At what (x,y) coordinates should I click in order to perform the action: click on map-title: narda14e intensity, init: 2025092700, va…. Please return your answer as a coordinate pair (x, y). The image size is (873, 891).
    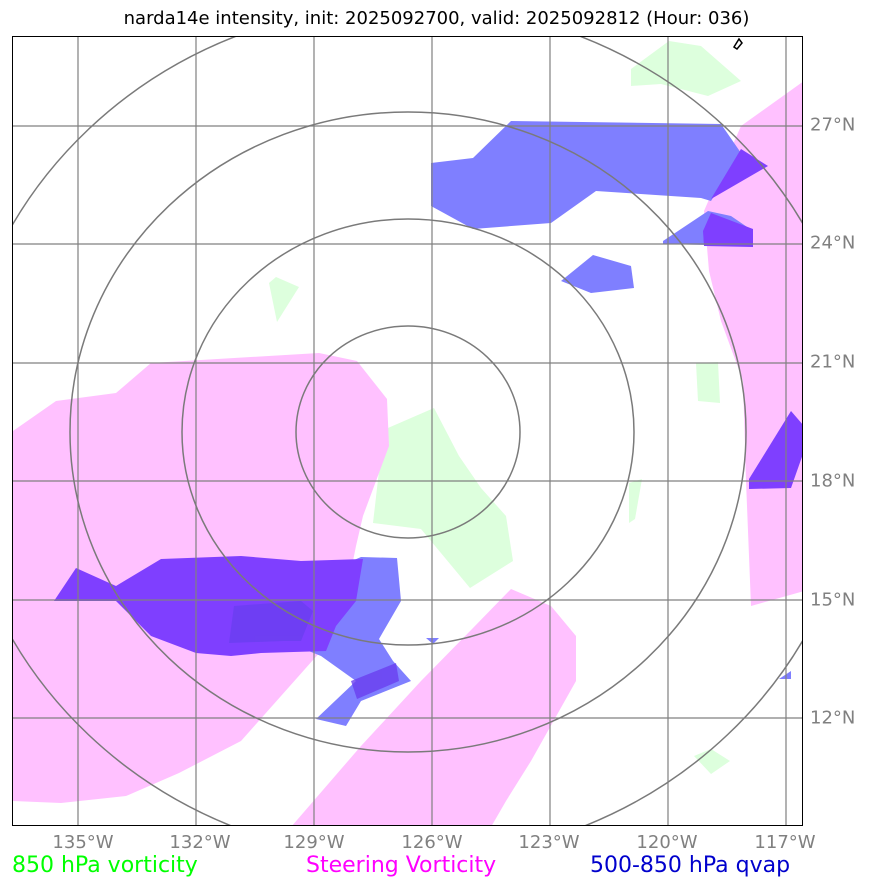
    Looking at the image, I should click on (436, 18).